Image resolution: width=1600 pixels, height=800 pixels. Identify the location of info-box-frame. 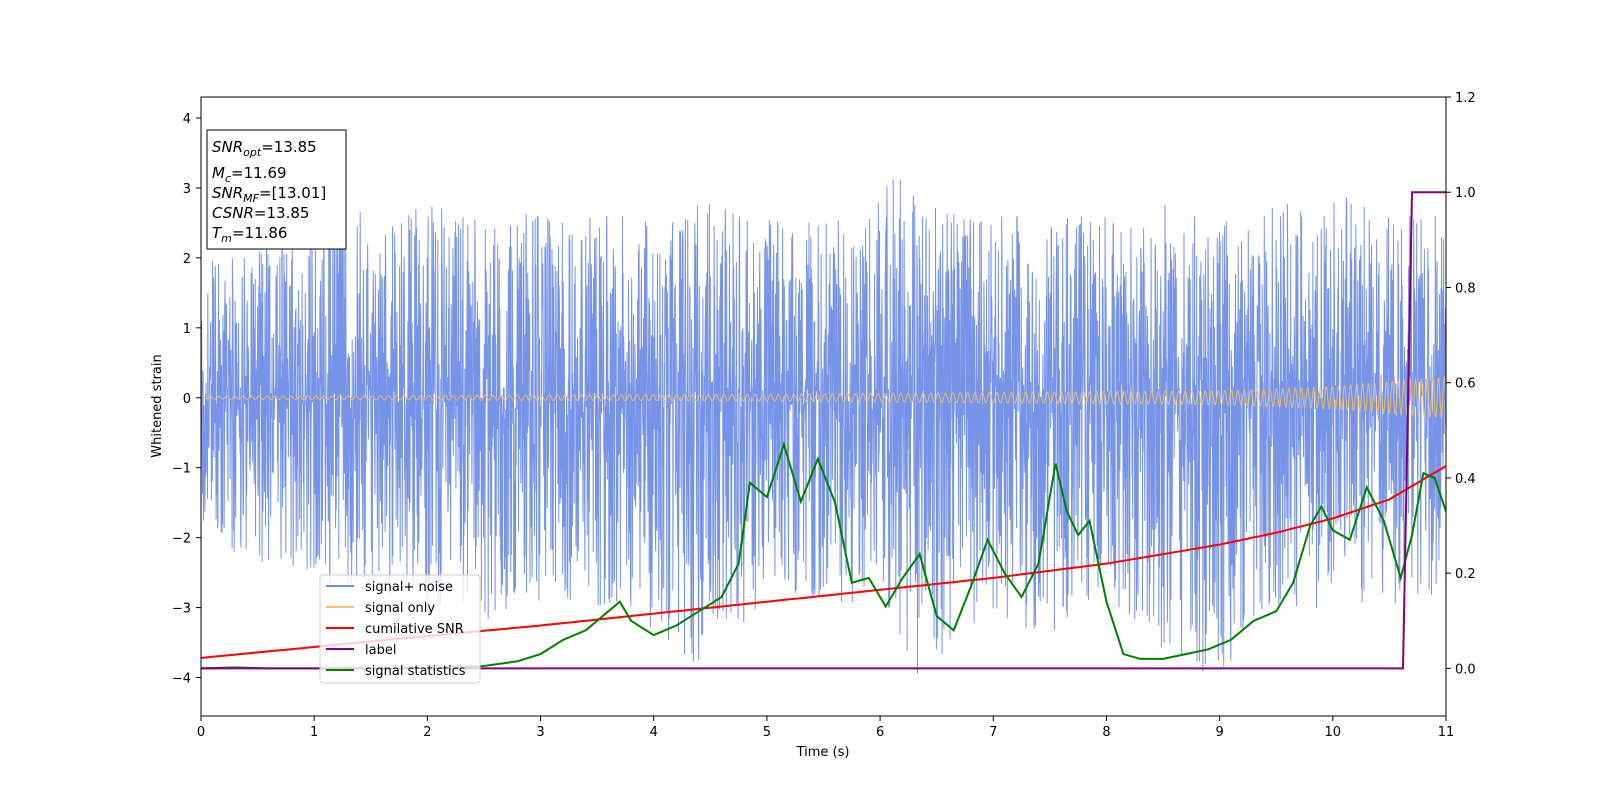
(276, 189).